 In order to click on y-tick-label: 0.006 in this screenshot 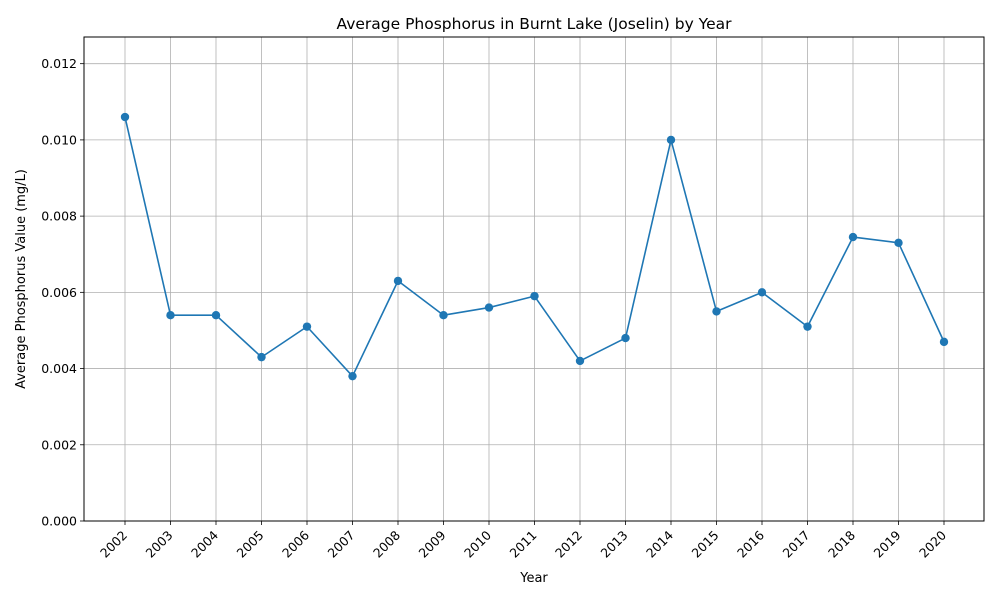, I will do `click(59, 292)`.